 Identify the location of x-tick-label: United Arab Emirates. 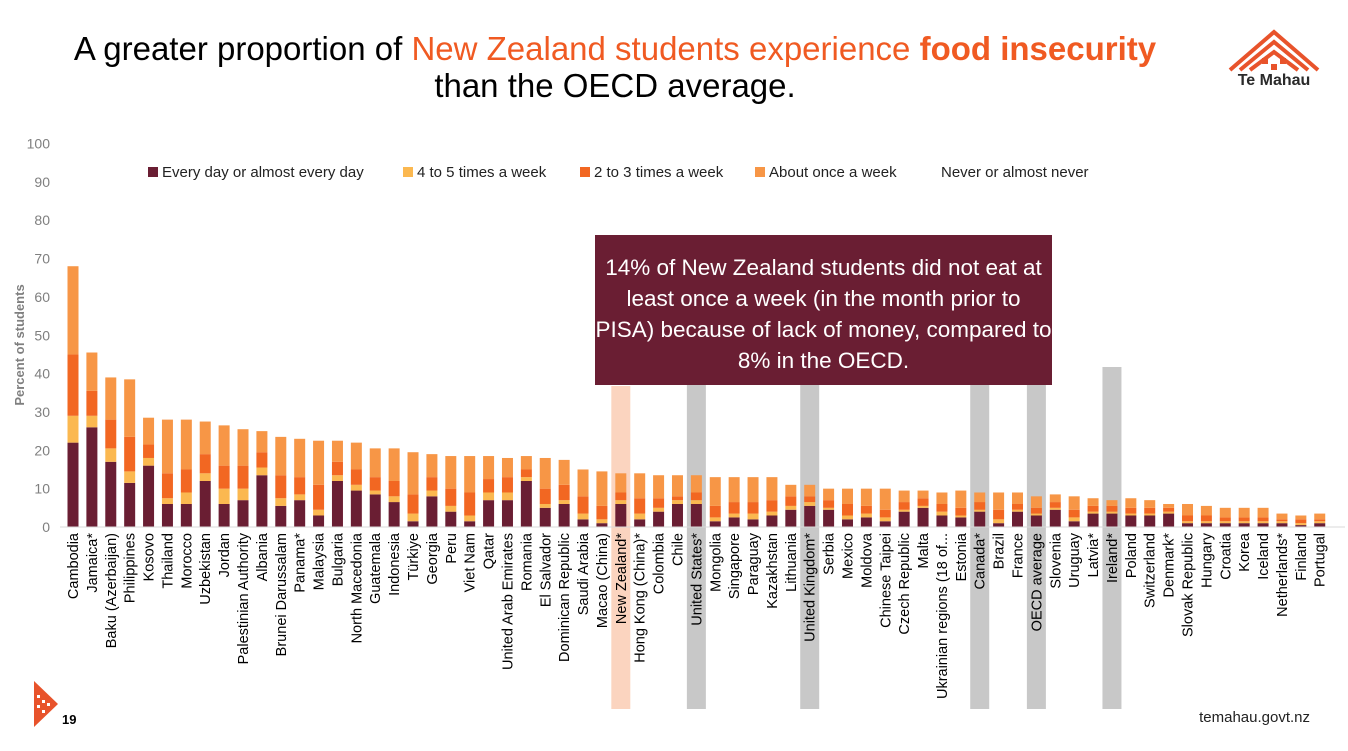
(508, 601).